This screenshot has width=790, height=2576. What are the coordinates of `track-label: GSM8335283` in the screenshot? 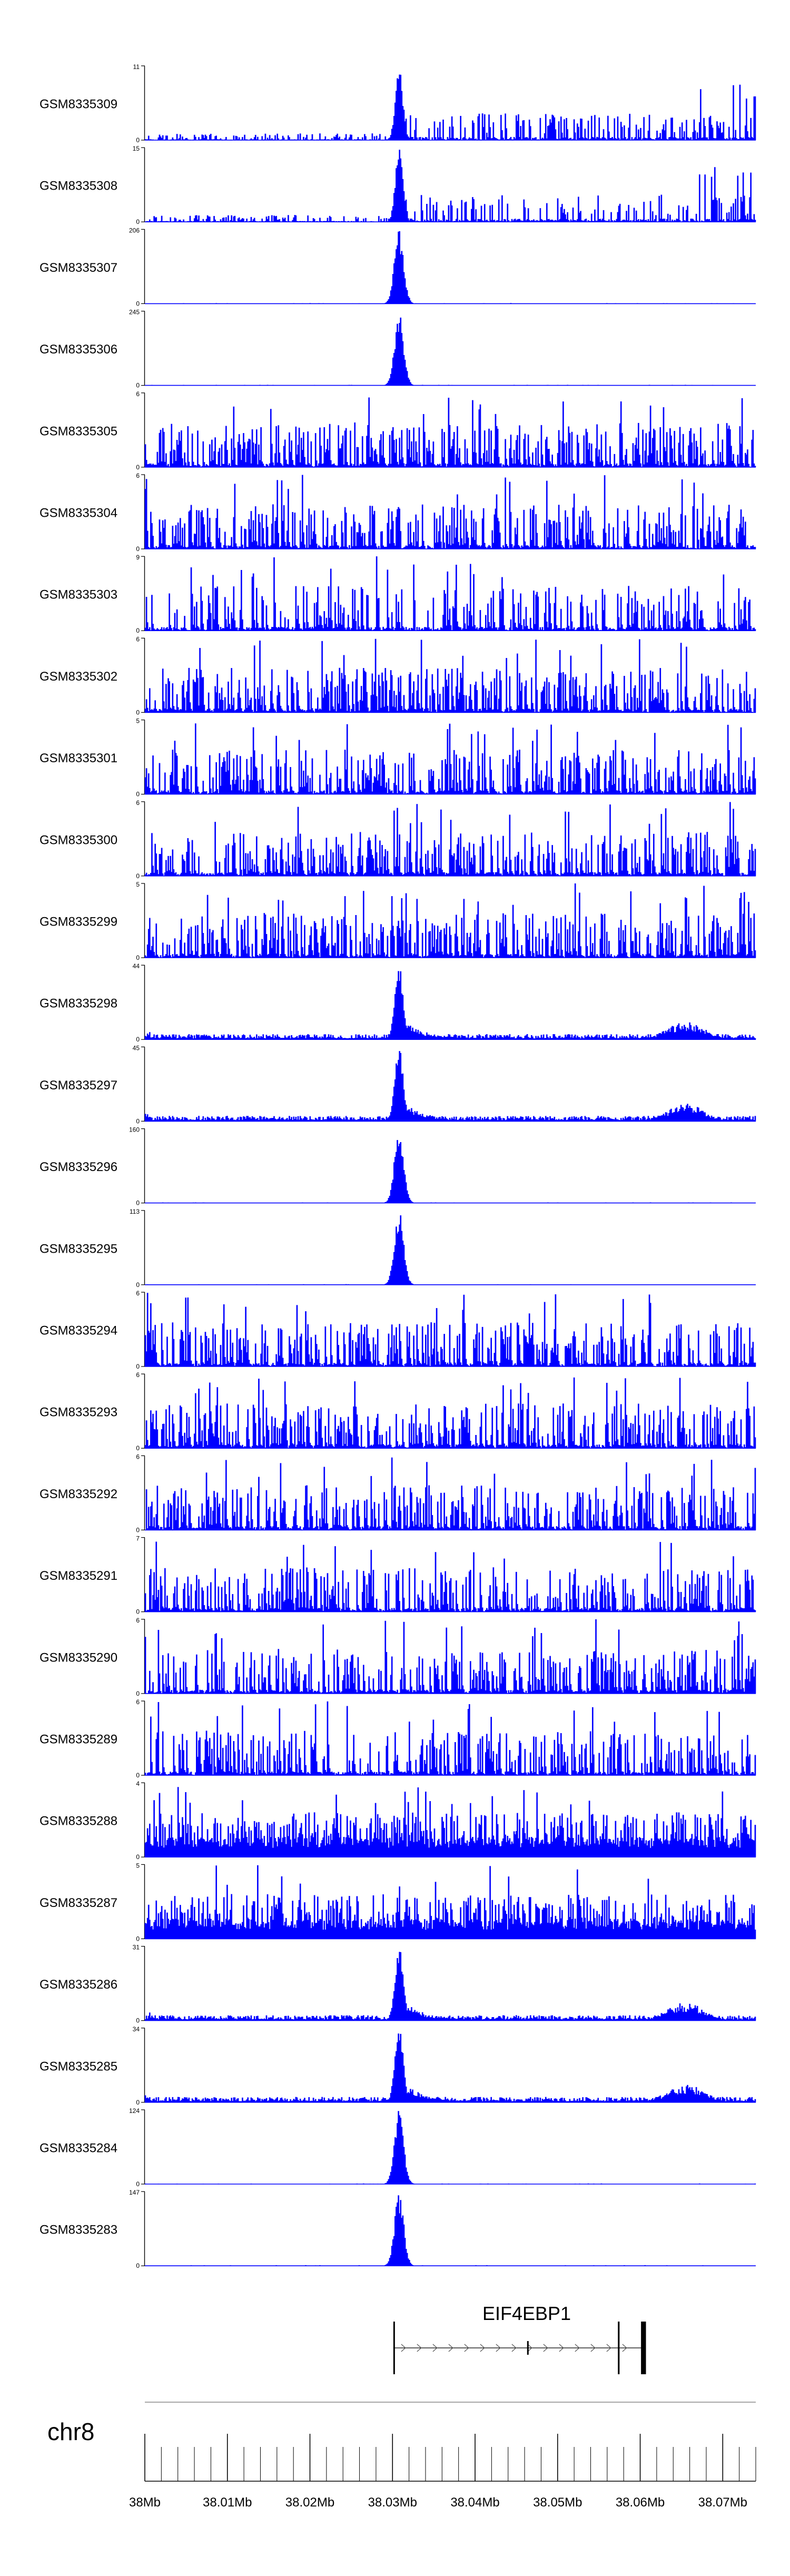 It's located at (78, 2230).